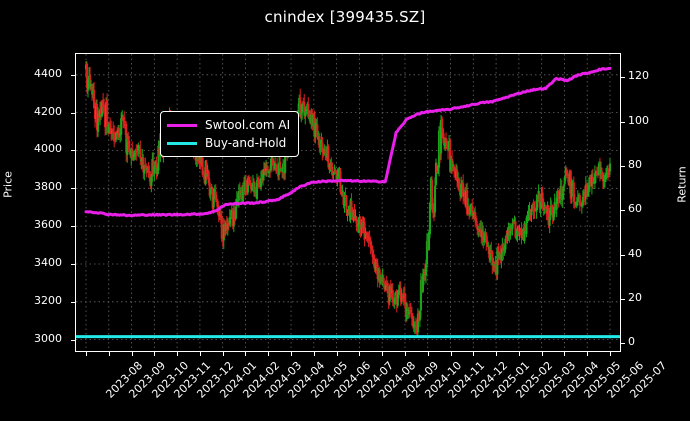  I want to click on y-tick-left-label: 4200, so click(48, 111).